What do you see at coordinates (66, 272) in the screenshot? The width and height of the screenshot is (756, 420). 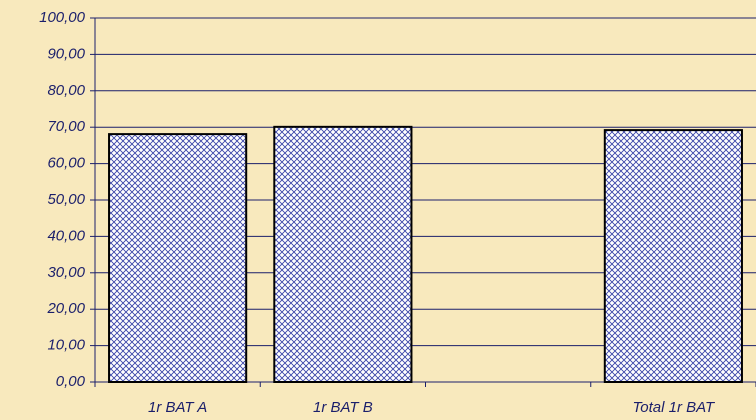 I see `y-tick-label: 30,00` at bounding box center [66, 272].